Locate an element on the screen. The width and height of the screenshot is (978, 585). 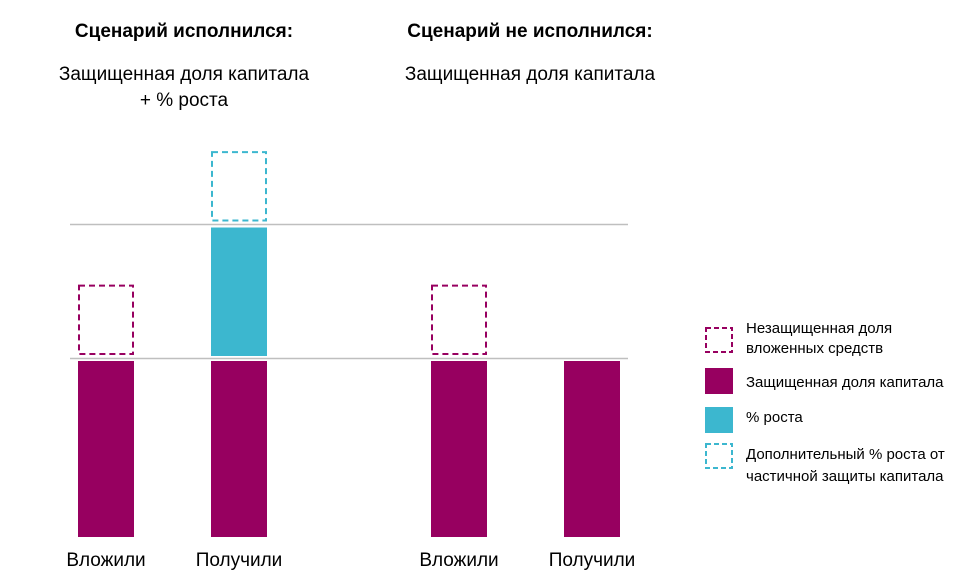
legend-label-line: Защищенная доля капитала is located at coordinates (845, 382).